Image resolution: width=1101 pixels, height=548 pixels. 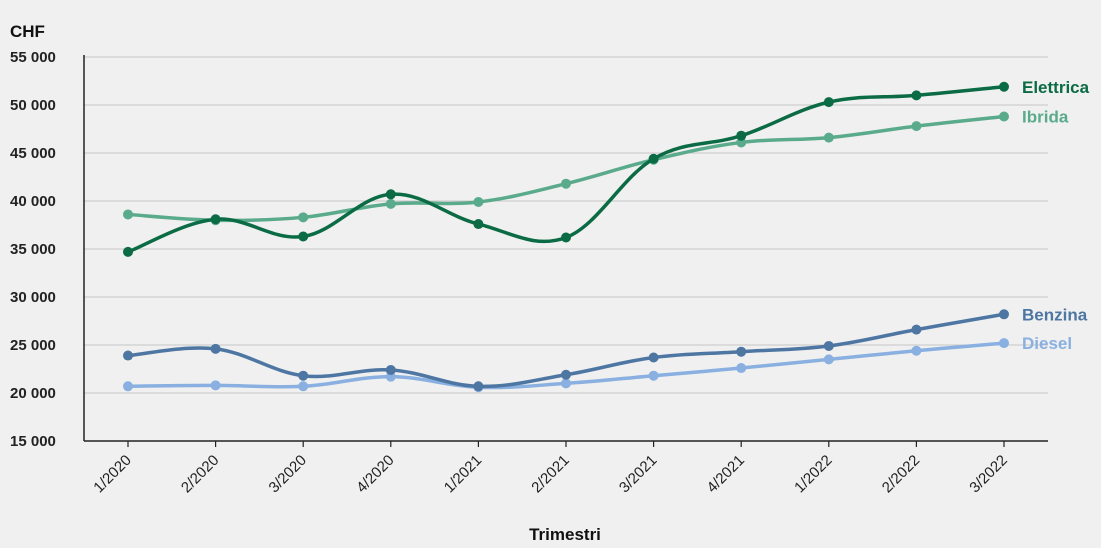 I want to click on y-tick-label: 30 000, so click(x=33, y=297).